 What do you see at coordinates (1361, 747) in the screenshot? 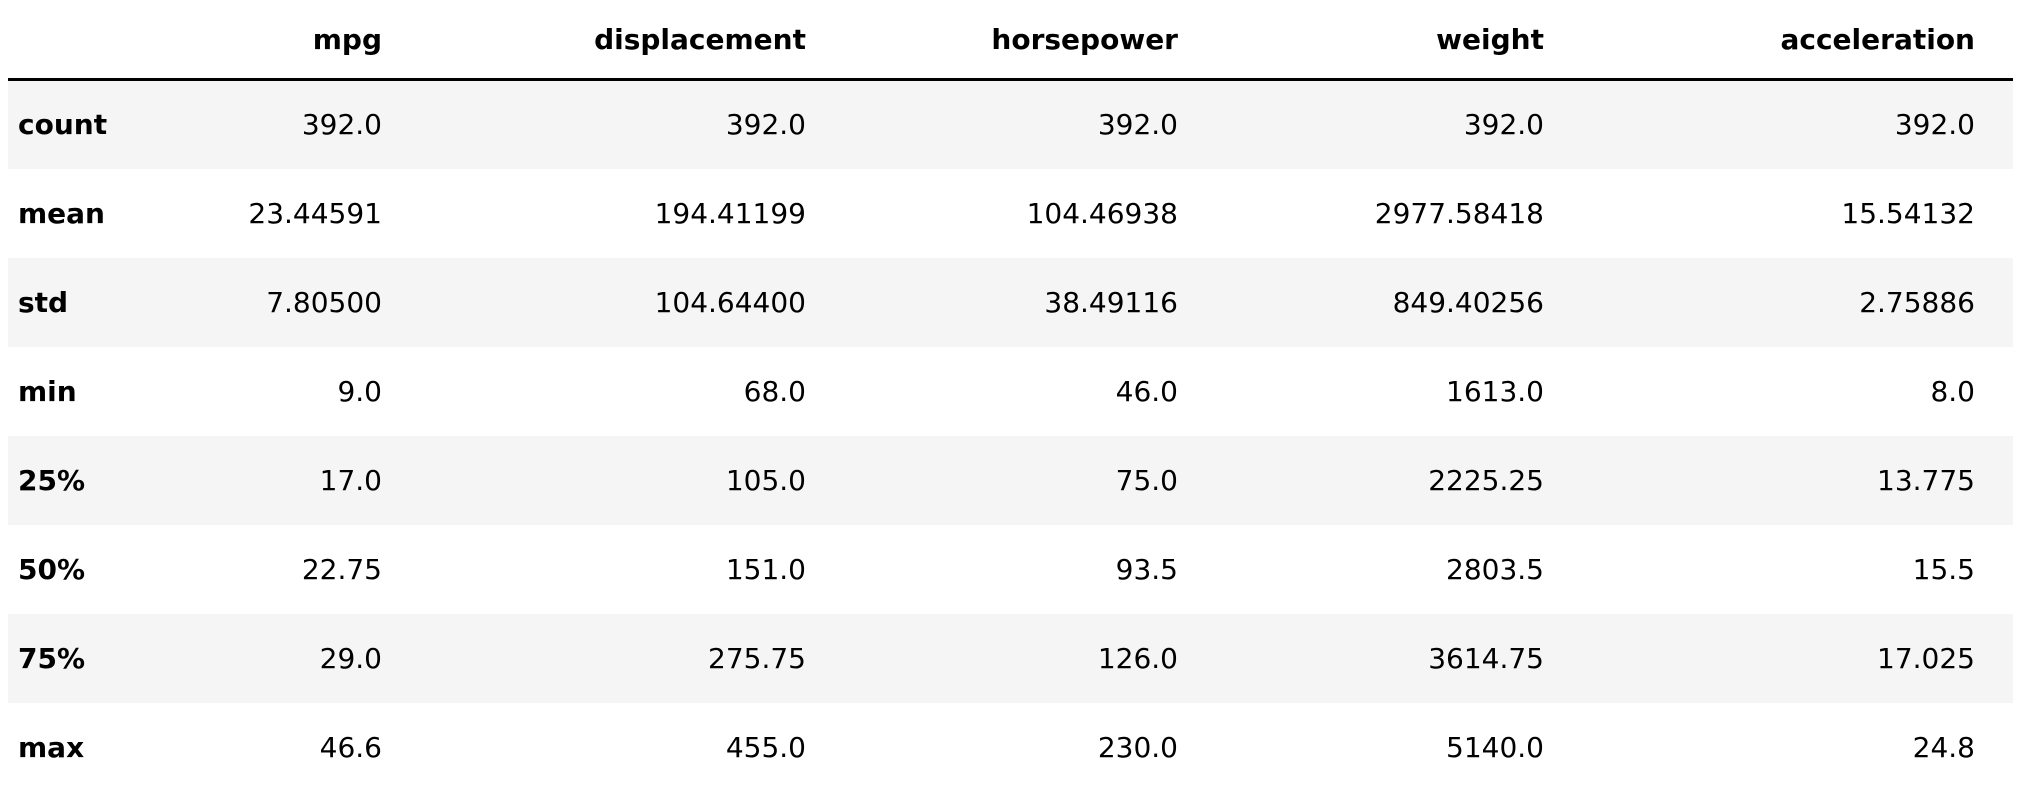
I see `table-cell: 5140.0` at bounding box center [1361, 747].